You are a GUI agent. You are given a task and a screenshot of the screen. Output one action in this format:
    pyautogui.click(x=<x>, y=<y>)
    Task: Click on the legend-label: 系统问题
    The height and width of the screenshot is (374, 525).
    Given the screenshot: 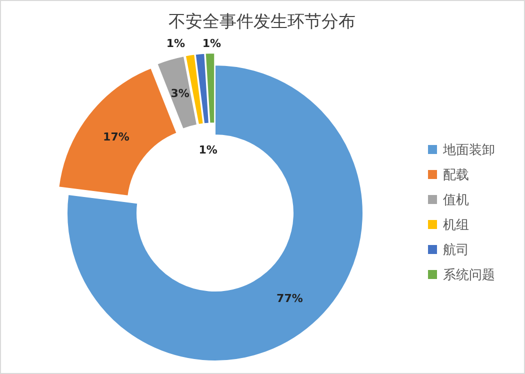 What is the action you would take?
    pyautogui.click(x=469, y=275)
    